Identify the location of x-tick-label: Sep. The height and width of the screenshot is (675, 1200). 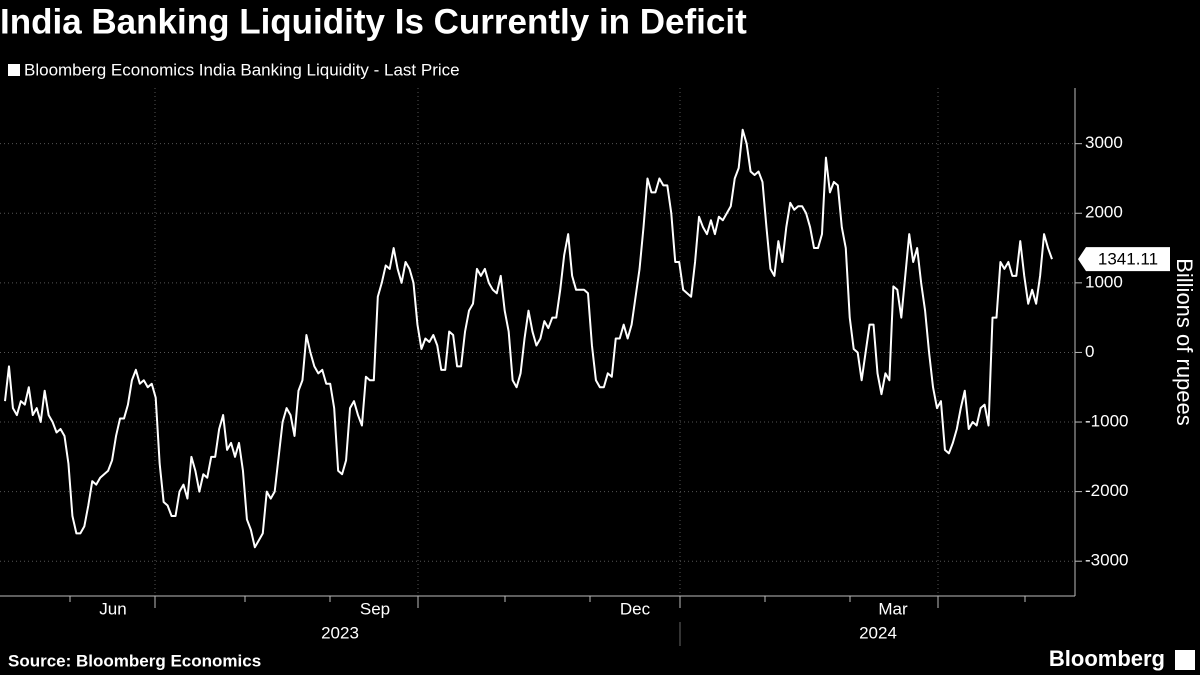
(375, 608).